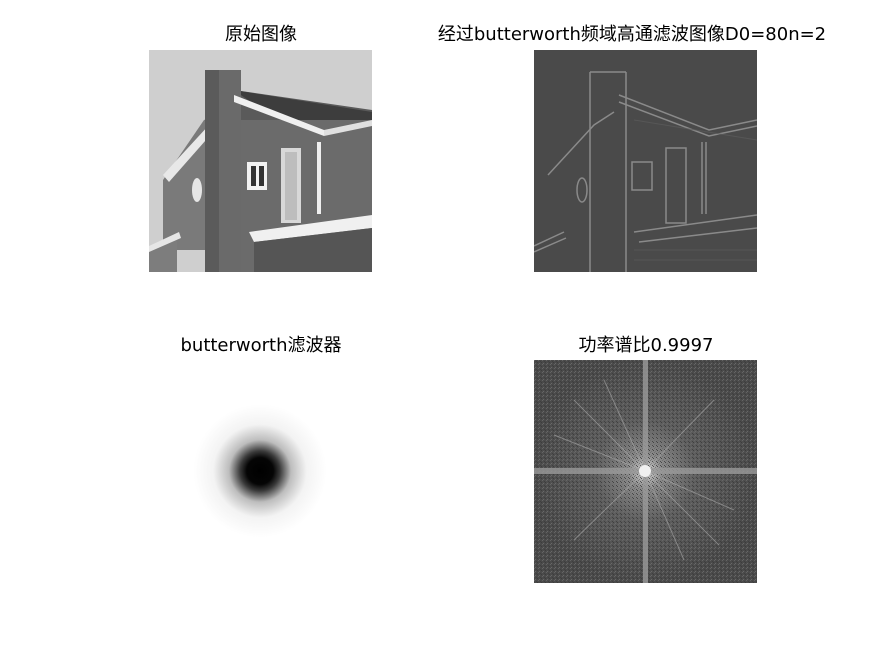 This screenshot has width=875, height=656. I want to click on title-original-image: 原始图像, so click(261, 35).